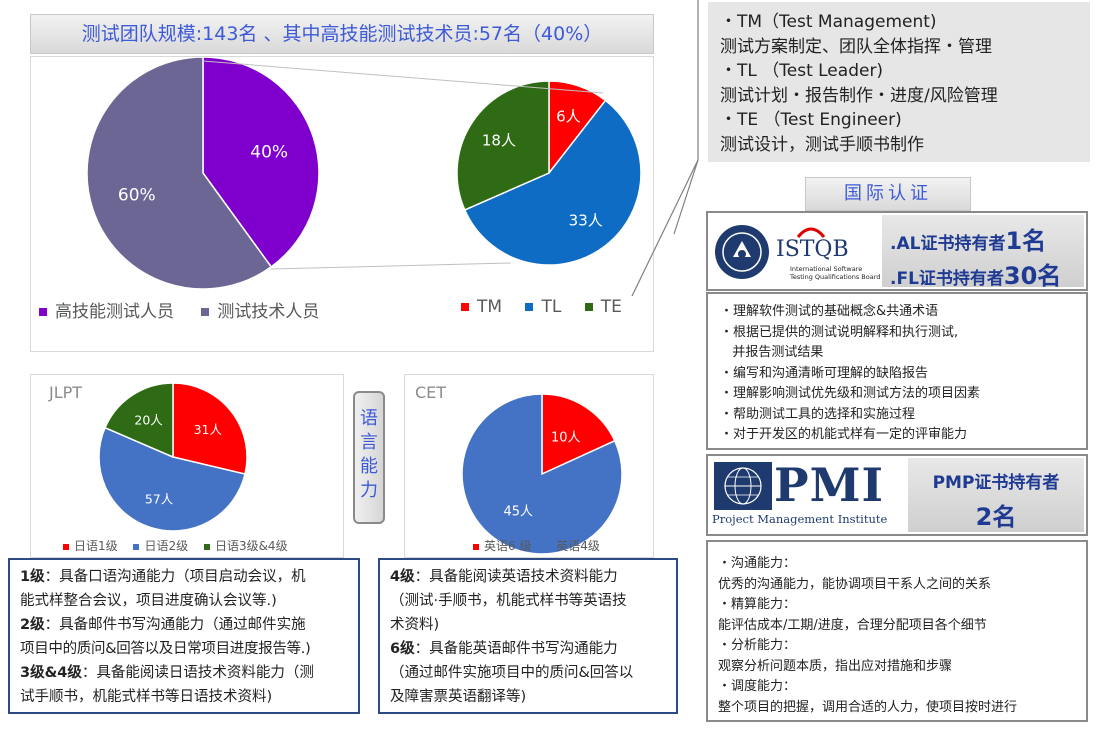  Describe the element at coordinates (512, 673) in the screenshot. I see `cet-line-4: （通过邮件实施项目中的质问&回答以` at that location.